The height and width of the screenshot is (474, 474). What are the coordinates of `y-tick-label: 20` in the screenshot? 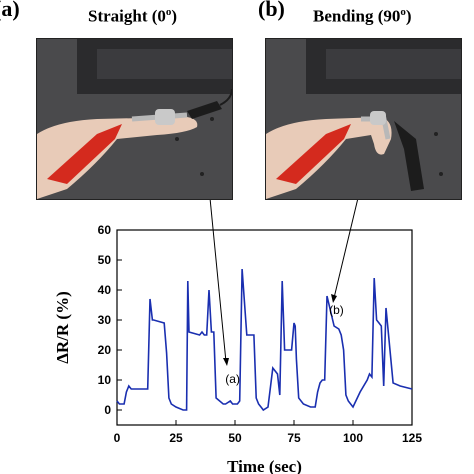 It's located at (105, 350).